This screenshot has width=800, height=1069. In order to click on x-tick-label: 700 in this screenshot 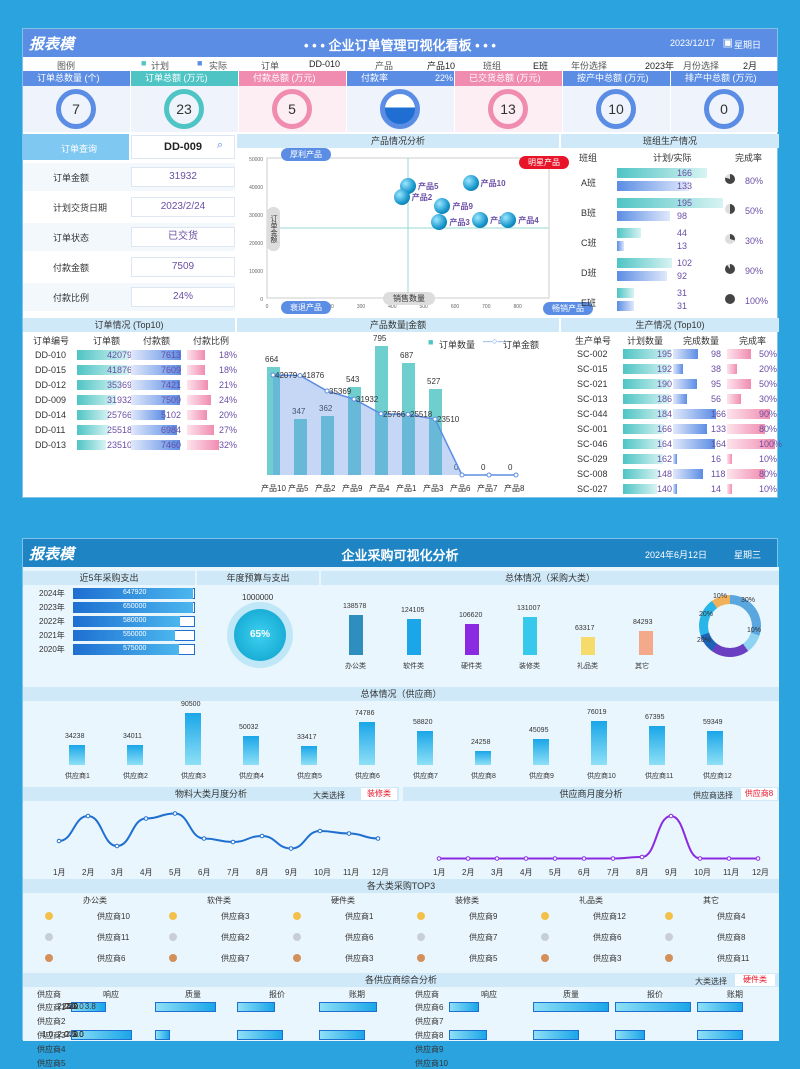, I will do `click(486, 307)`.